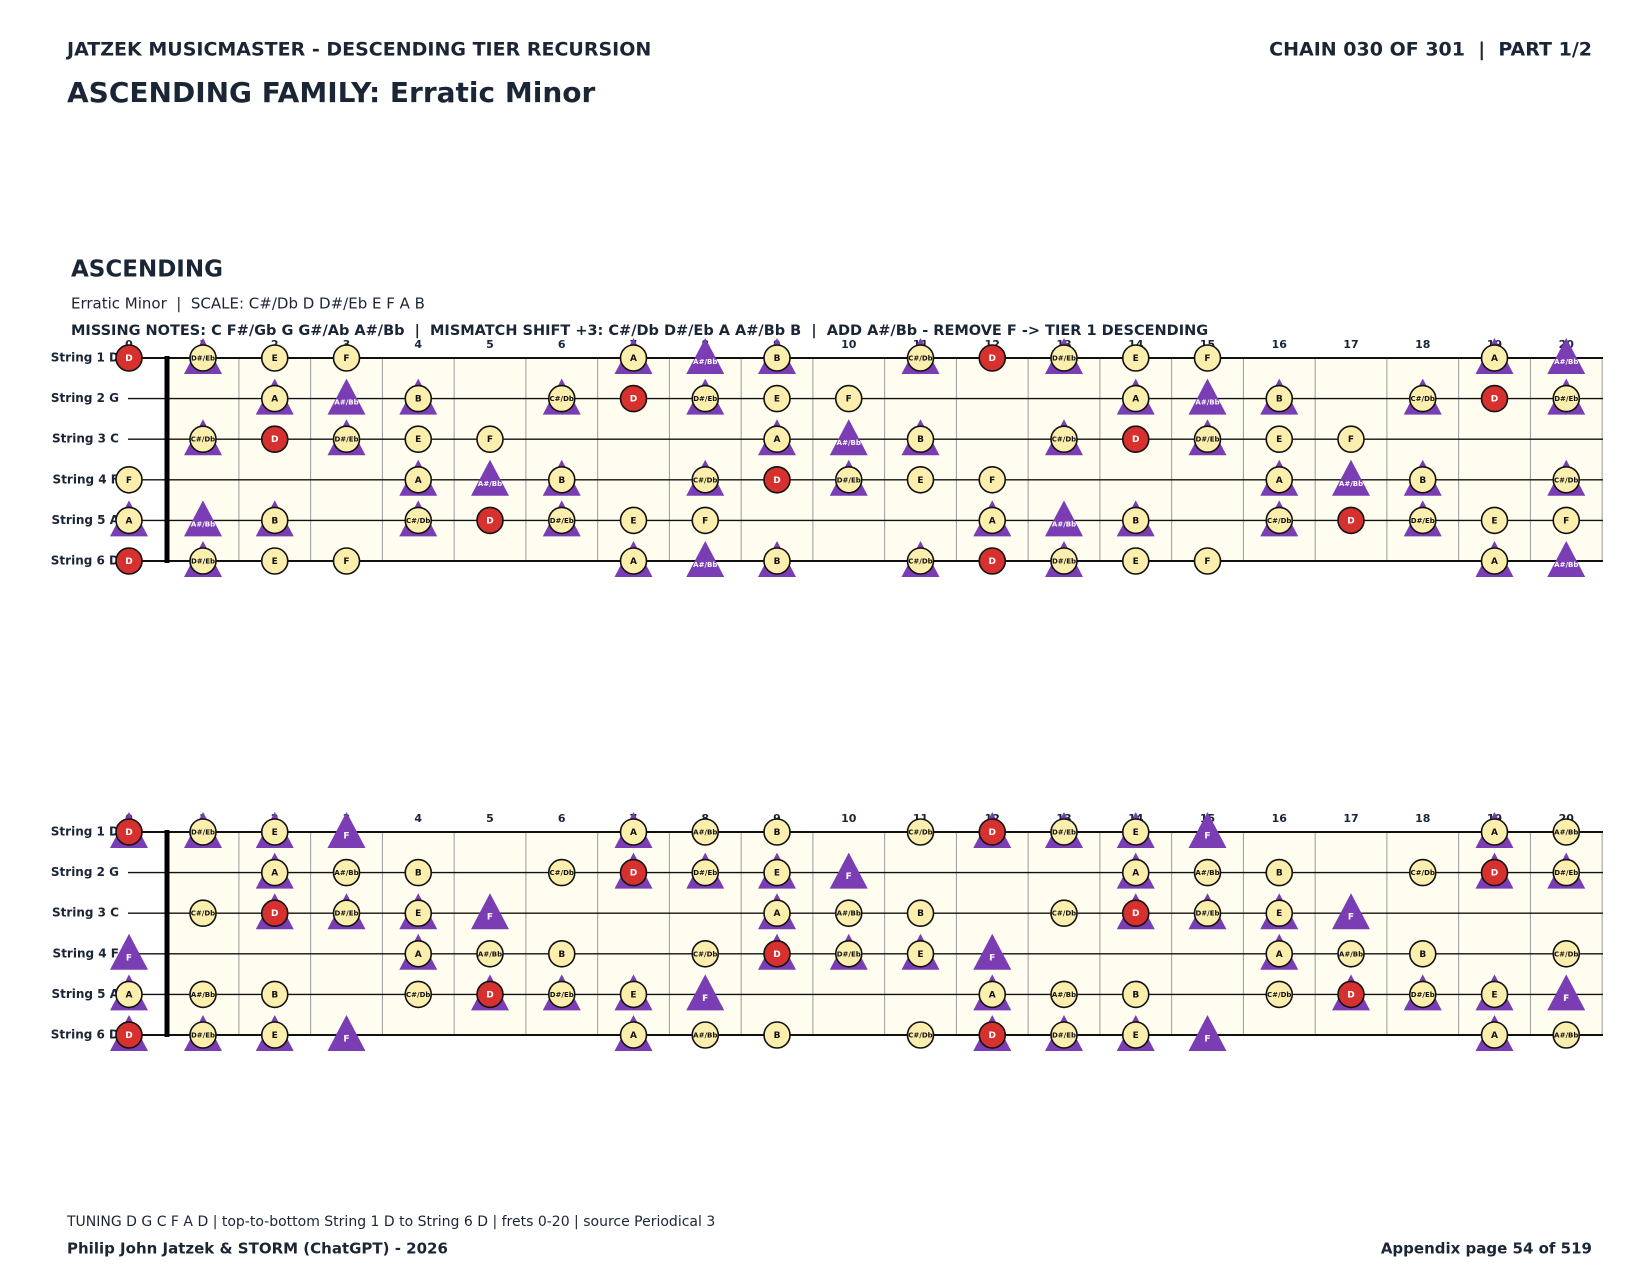 Image resolution: width=1650 pixels, height=1275 pixels. What do you see at coordinates (85, 913) in the screenshot?
I see `string-label: String 3 C` at bounding box center [85, 913].